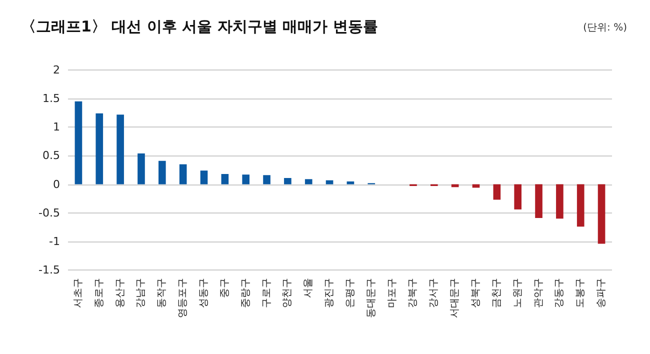 The width and height of the screenshot is (650, 354). Describe the element at coordinates (350, 293) in the screenshot. I see `x-tick-label: 은평구` at that location.